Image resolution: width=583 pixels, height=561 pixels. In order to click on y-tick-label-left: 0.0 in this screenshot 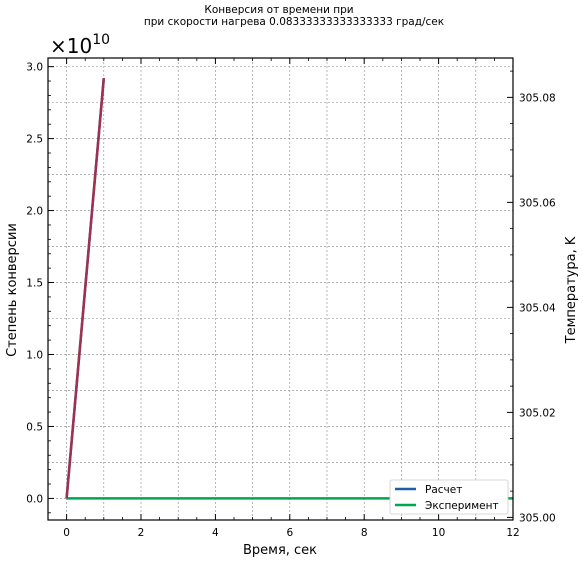, I will do `click(34, 499)`.